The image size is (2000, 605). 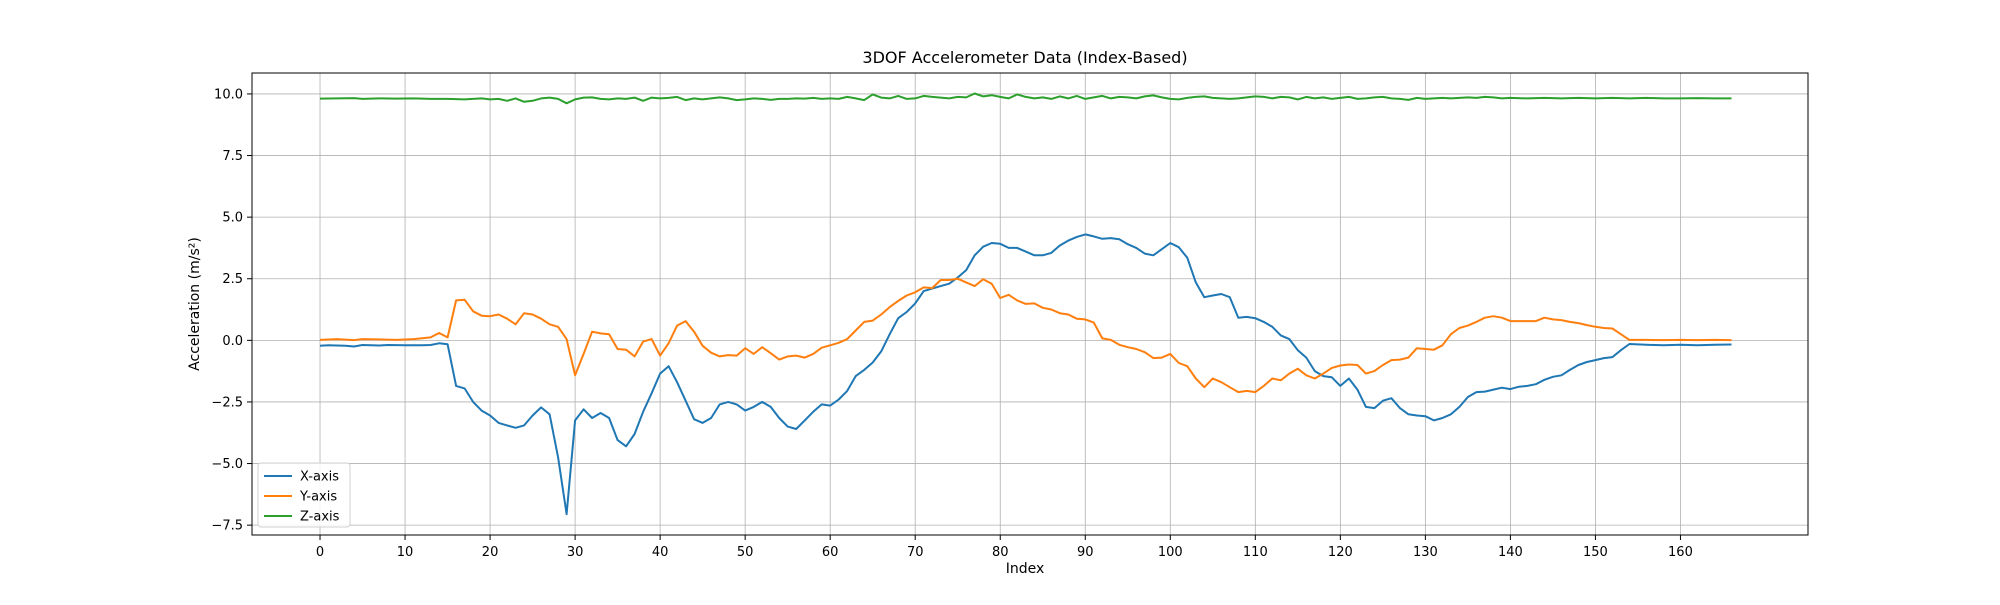 I want to click on legend-label: Z-axis, so click(x=320, y=517).